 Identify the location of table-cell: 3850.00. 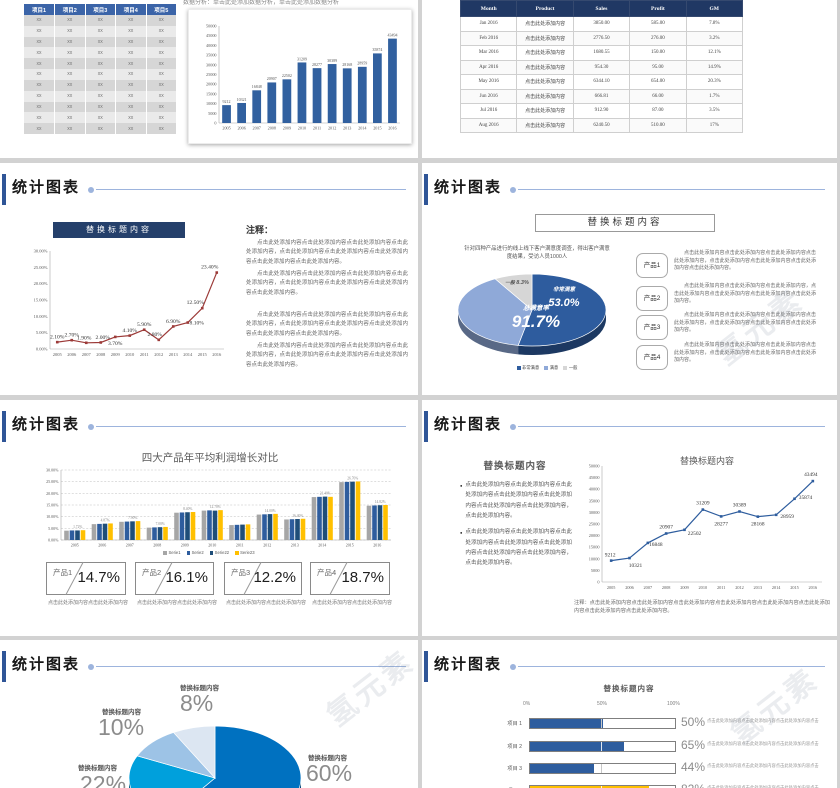
(601, 24).